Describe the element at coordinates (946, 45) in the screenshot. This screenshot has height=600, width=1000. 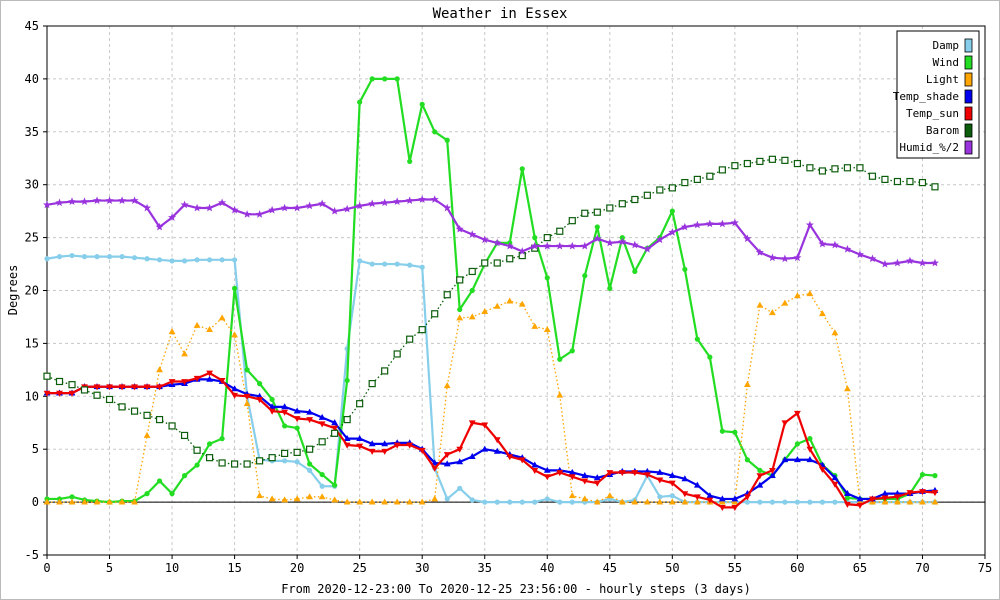
I see `legend-label-damp: Damp` at that location.